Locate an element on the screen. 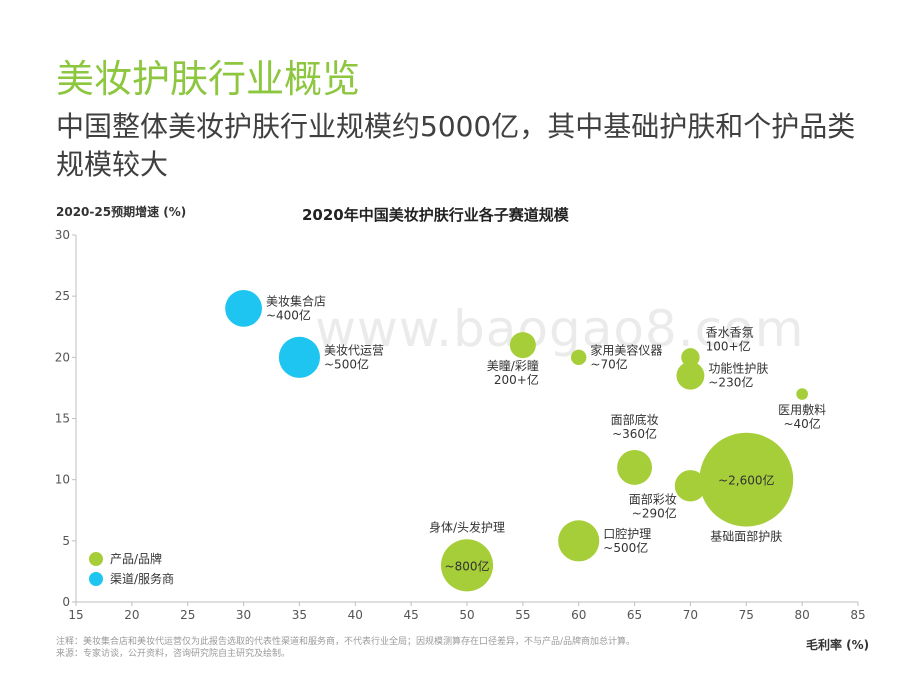 This screenshot has width=920, height=690. x-tick-label: 50 is located at coordinates (466, 615).